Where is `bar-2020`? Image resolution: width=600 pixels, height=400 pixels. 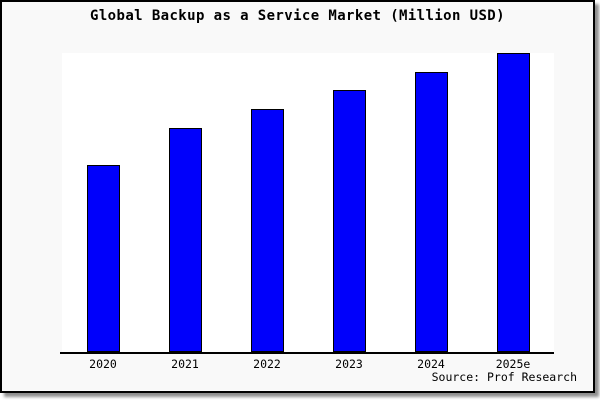
bar-2020 is located at coordinates (103, 258).